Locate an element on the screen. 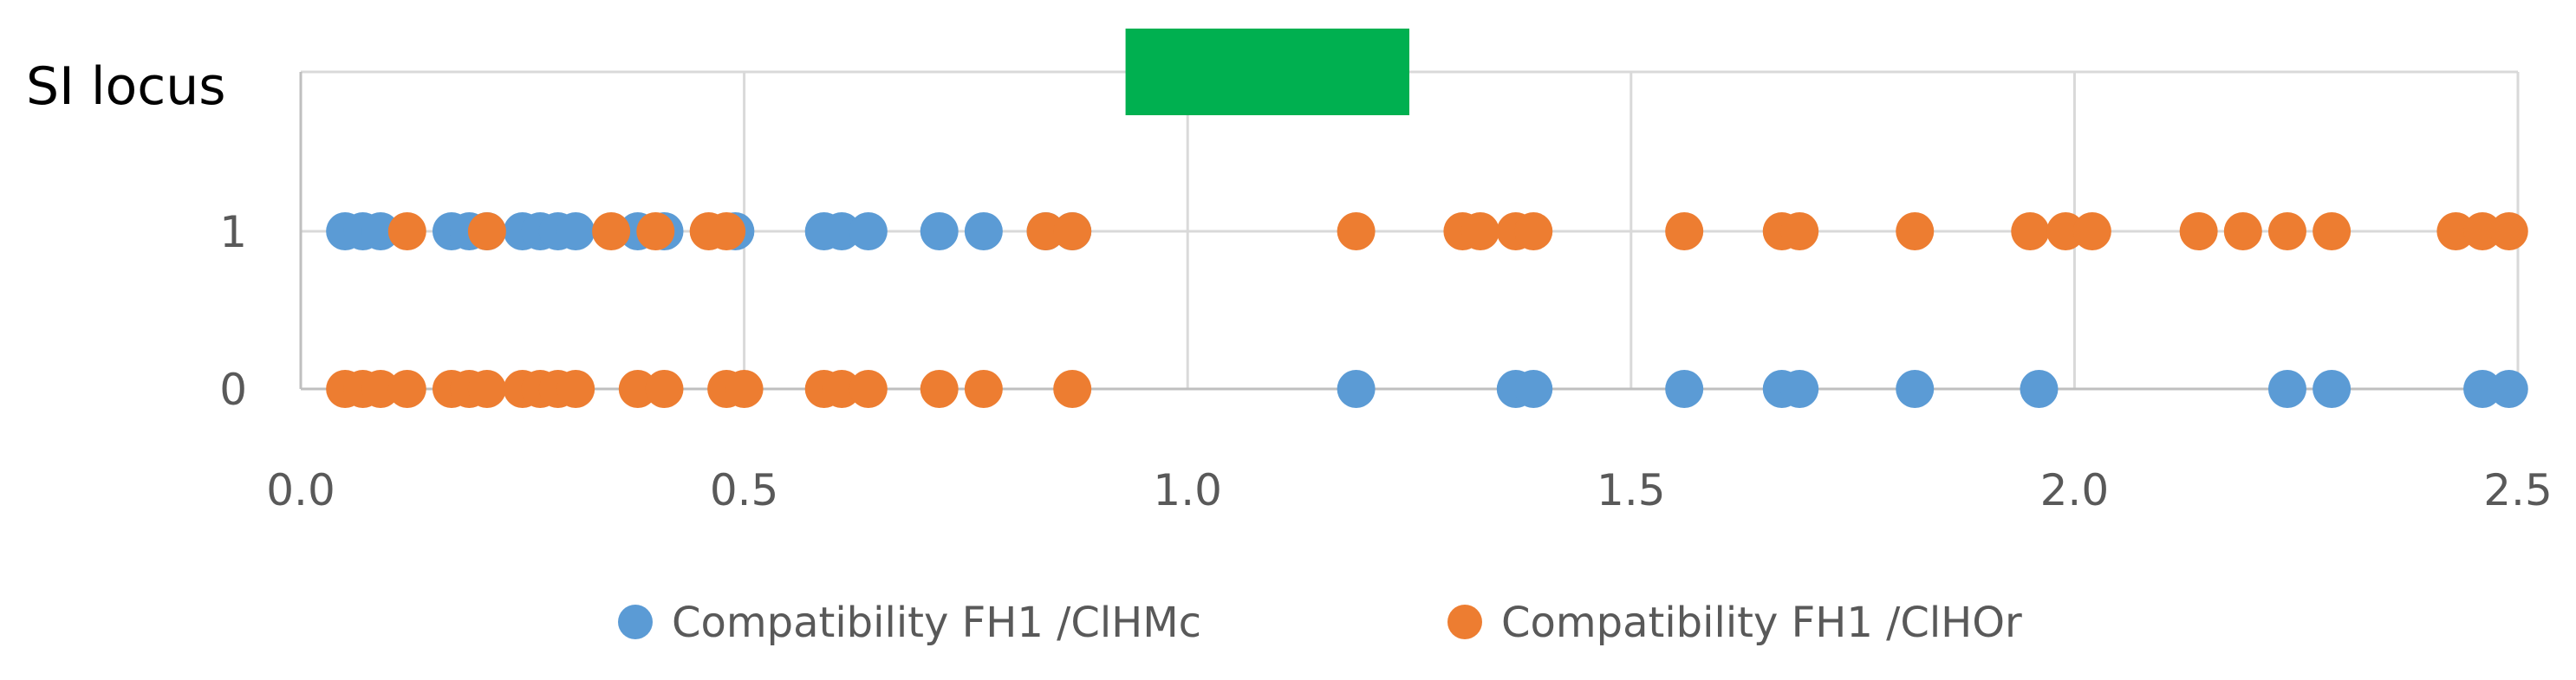  highlight-region-group is located at coordinates (1267, 72).